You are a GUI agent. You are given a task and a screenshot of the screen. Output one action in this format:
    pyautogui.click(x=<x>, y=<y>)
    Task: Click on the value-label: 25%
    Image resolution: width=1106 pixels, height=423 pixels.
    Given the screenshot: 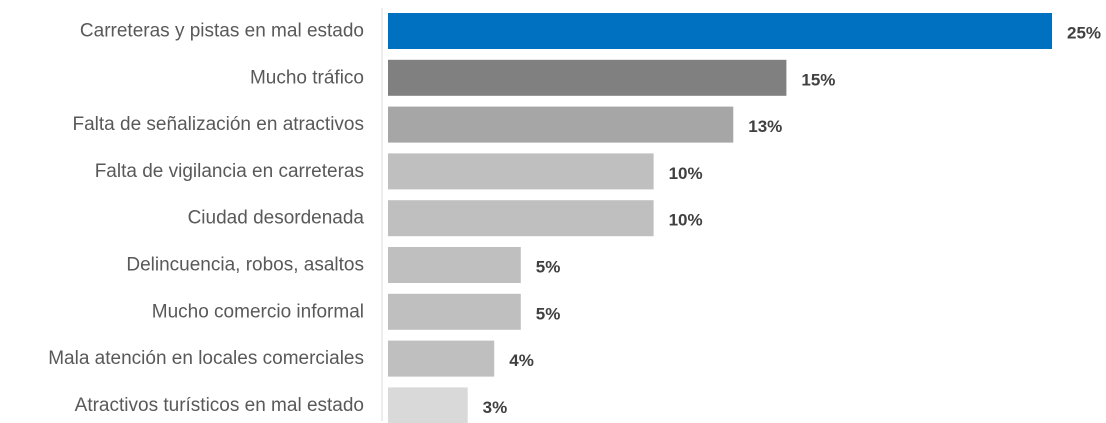 What is the action you would take?
    pyautogui.click(x=1084, y=33)
    